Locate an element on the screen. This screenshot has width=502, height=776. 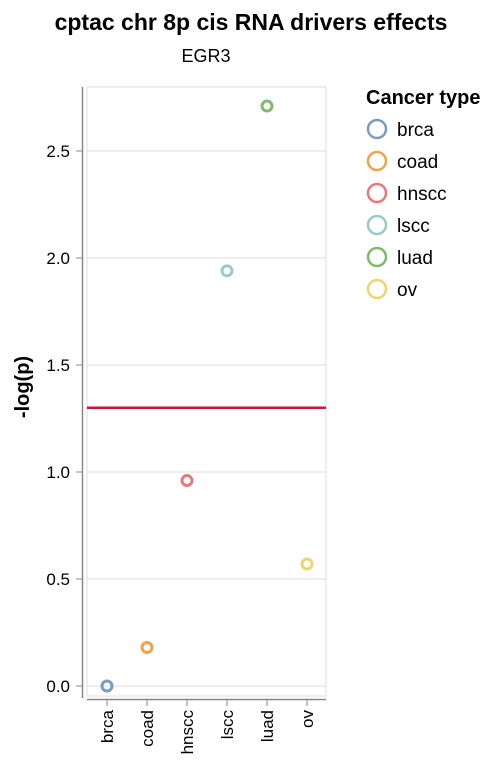
y-tick-label: 0.5 is located at coordinates (58, 579).